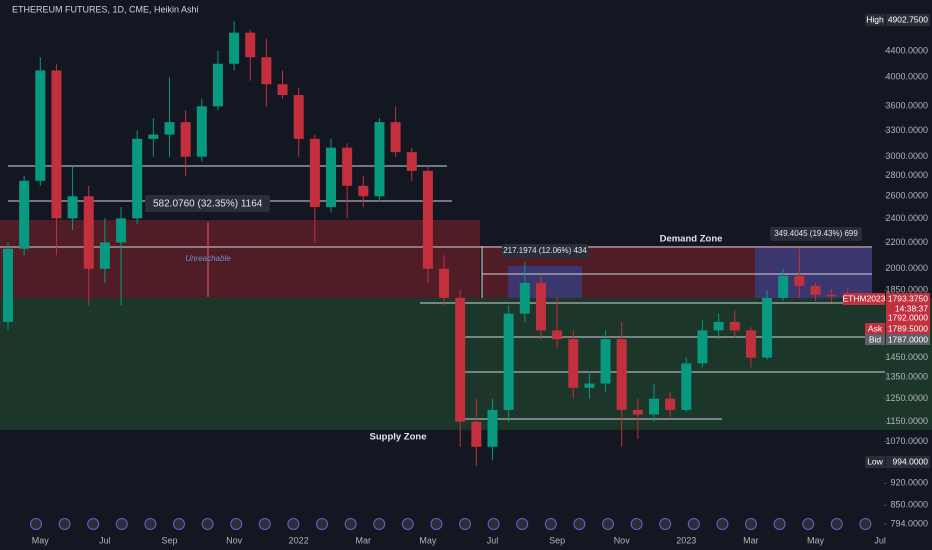 The image size is (932, 550). Describe the element at coordinates (906, 290) in the screenshot. I see `y-tick-label: 1850.0000` at that location.